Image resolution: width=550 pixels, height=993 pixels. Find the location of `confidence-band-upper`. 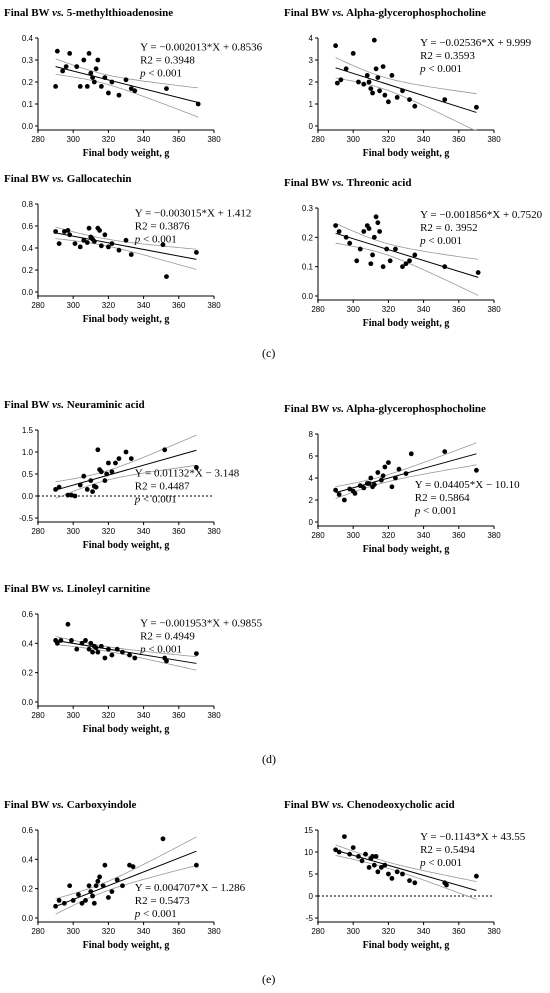

confidence-band-upper is located at coordinates (126, 867).